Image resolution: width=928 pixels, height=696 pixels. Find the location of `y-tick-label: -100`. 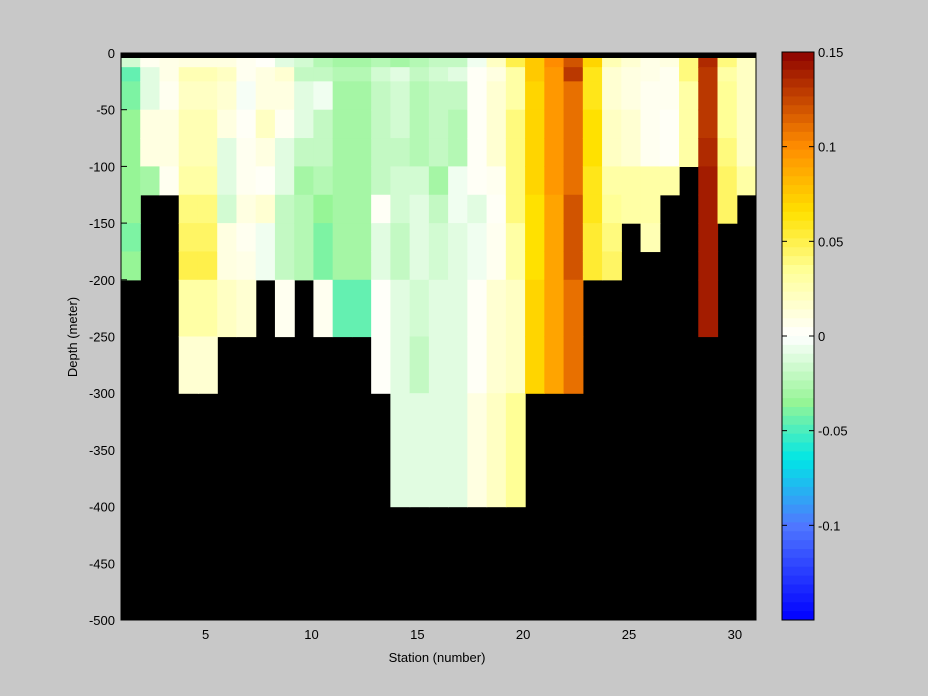

y-tick-label: -100 is located at coordinates (102, 166).